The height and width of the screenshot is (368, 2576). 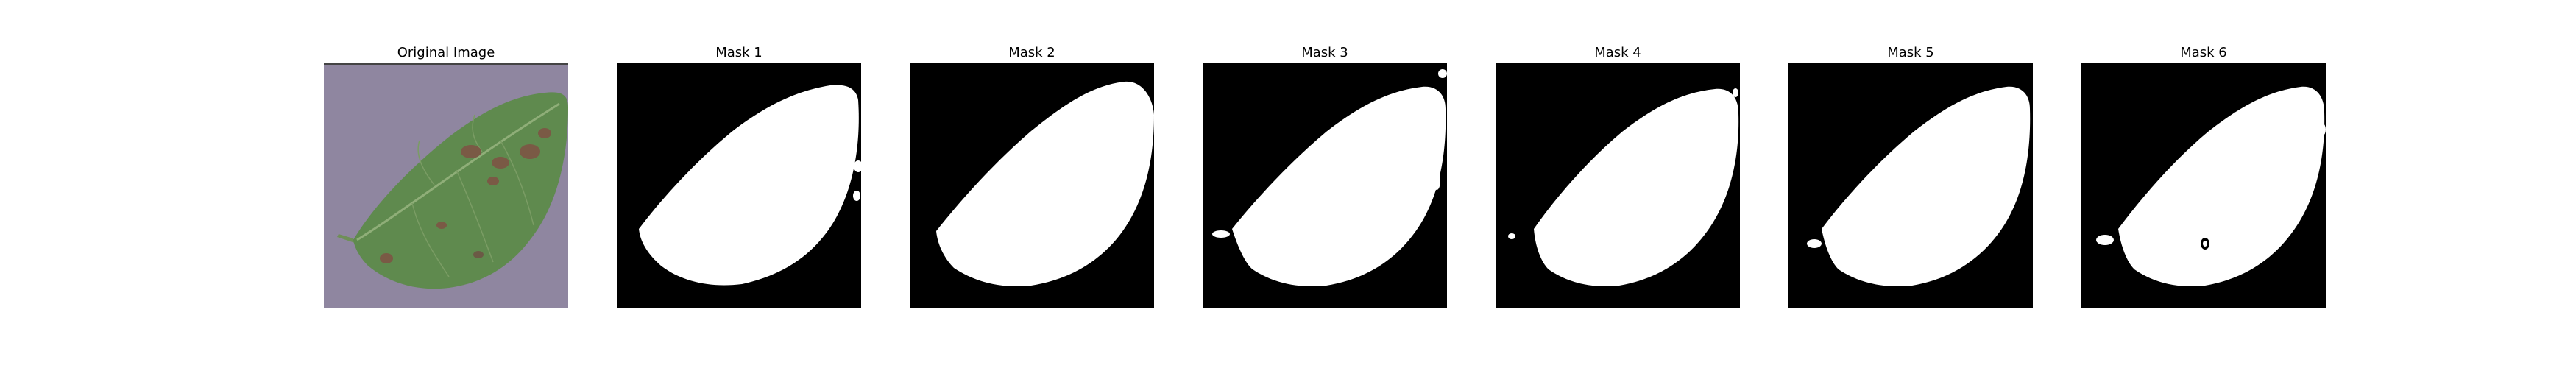 I want to click on panel-mask-2: Mask 2, so click(x=1032, y=184).